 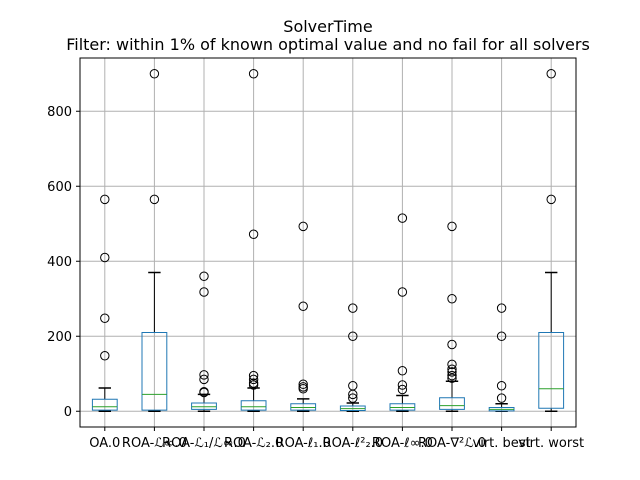 What do you see at coordinates (502, 443) in the screenshot?
I see `x-tick-label: virt. best` at bounding box center [502, 443].